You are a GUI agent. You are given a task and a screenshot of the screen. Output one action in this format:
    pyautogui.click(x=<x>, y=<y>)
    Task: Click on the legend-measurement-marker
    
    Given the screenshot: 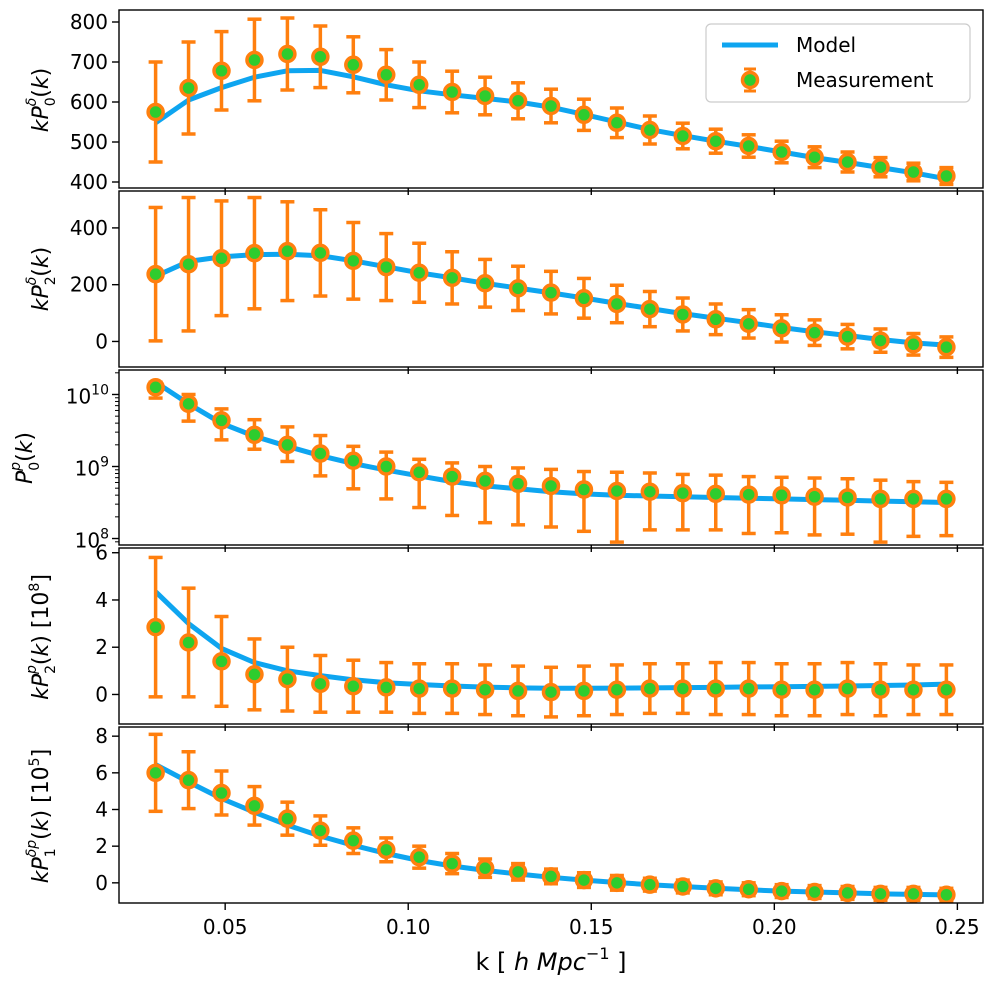 What is the action you would take?
    pyautogui.click(x=750, y=80)
    